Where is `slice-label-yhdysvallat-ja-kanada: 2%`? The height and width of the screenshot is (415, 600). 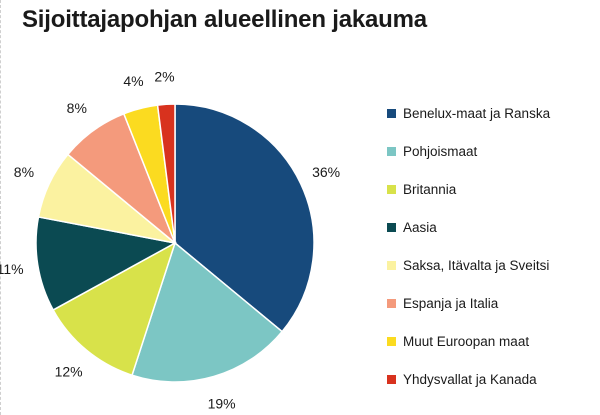
slice-label-yhdysvallat-ja-kanada: 2% is located at coordinates (164, 76).